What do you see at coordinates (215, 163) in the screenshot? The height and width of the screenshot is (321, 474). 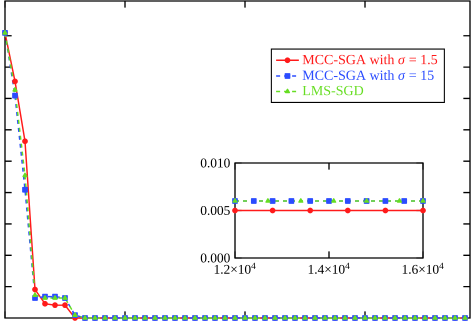 I see `y-tick-label: 0.010` at bounding box center [215, 163].